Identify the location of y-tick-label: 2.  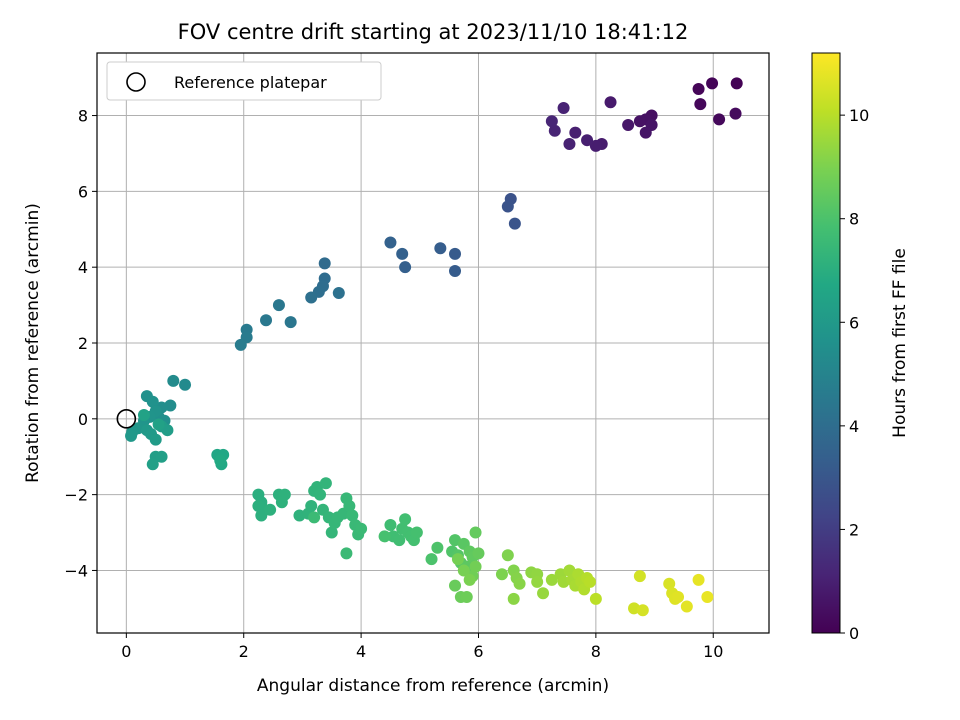
(83, 343).